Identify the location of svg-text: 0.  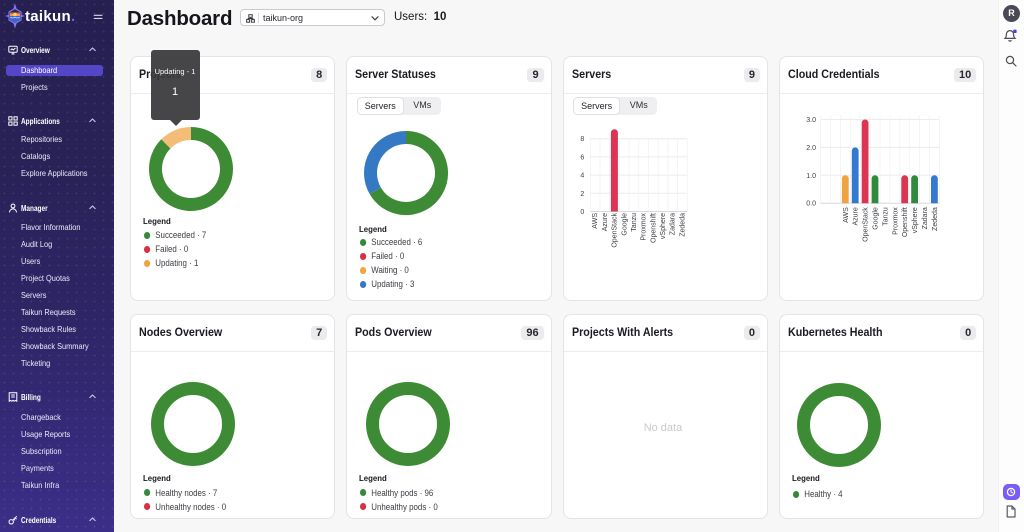
(582, 212).